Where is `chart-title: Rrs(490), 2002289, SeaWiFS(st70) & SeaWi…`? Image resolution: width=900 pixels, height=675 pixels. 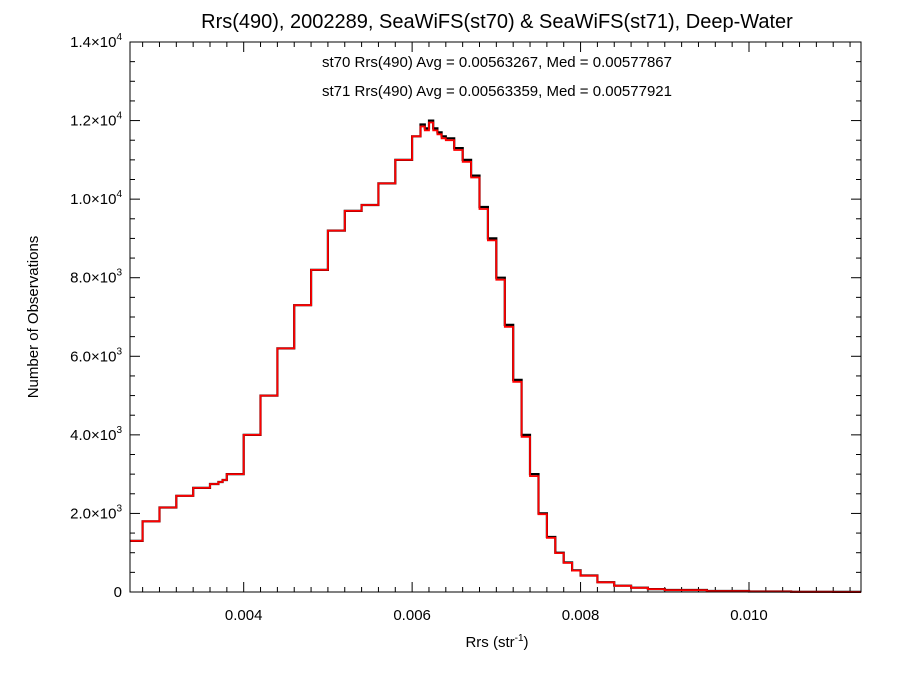
chart-title: Rrs(490), 2002289, SeaWiFS(st70) & SeaWi… is located at coordinates (497, 22).